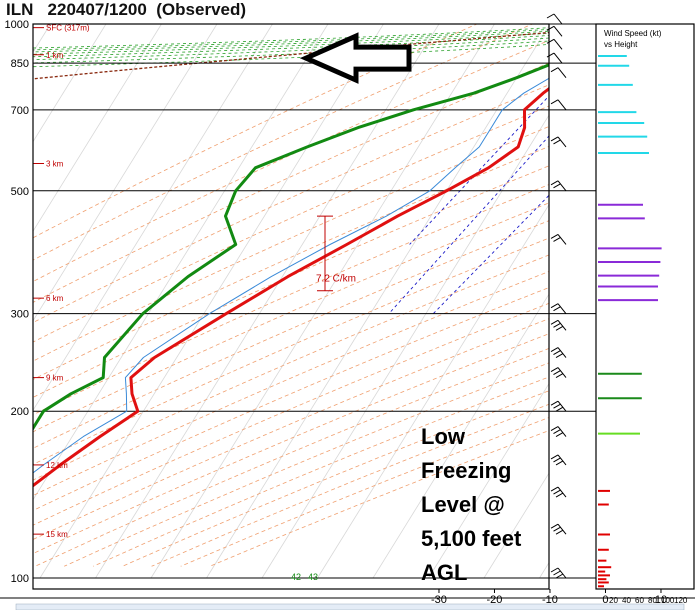 The width and height of the screenshot is (695, 610). What do you see at coordinates (495, 600) in the screenshot?
I see `x-tick-label: -20` at bounding box center [495, 600].